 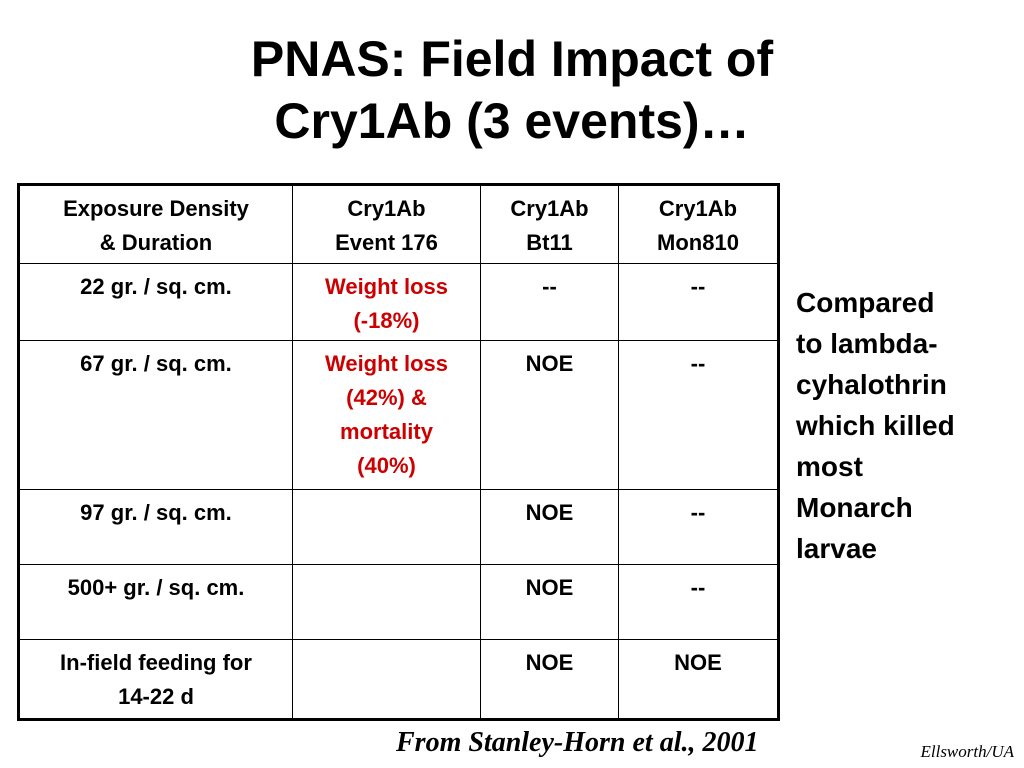 I want to click on author-credit: Ellsworth/UA, so click(x=967, y=751).